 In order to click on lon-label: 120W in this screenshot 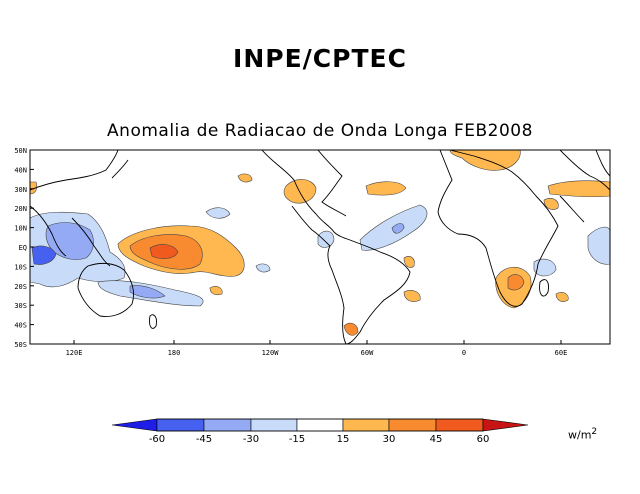, I will do `click(271, 353)`.